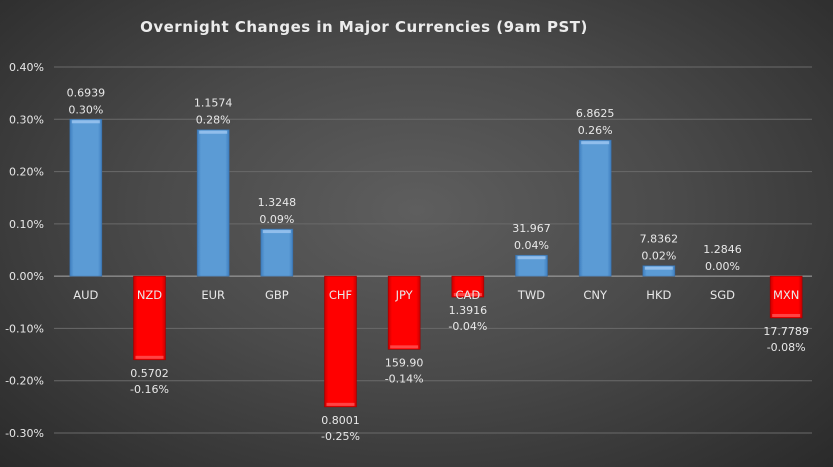  Describe the element at coordinates (531, 228) in the screenshot. I see `rate-label: 31.967` at that location.